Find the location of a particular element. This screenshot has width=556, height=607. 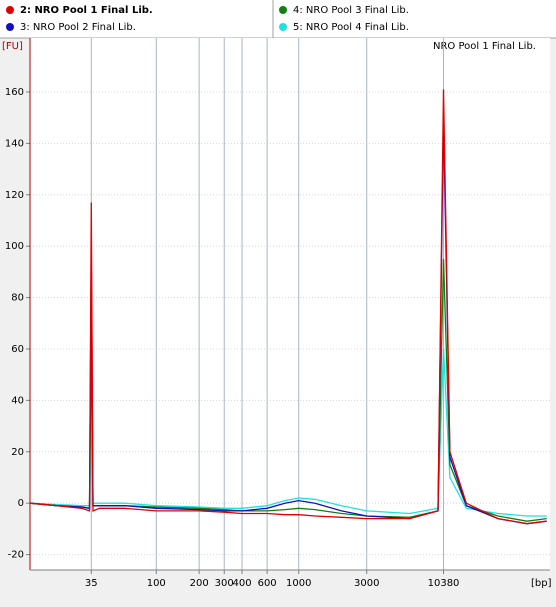

x-axis-label: [bp] is located at coordinates (541, 583).